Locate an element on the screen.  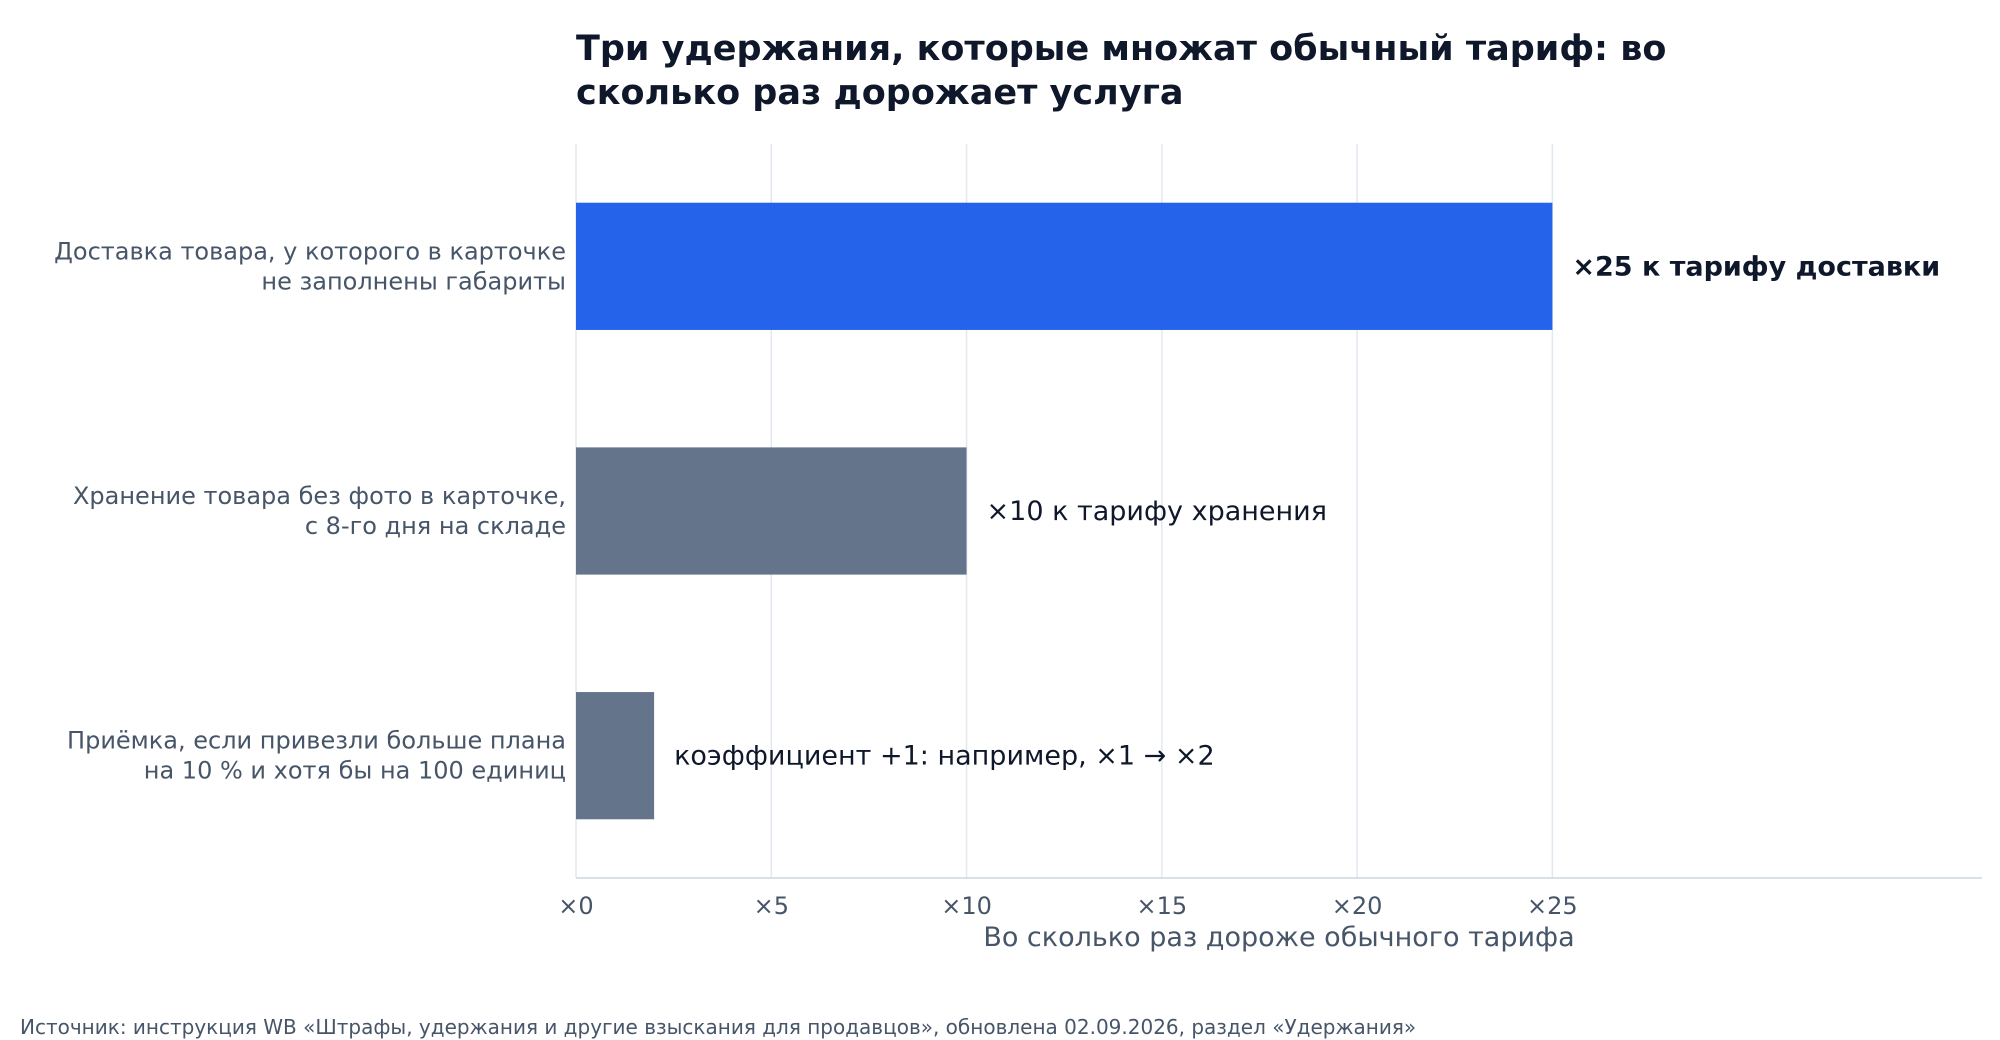
category-label: Приёмка, если привезли больше плана is located at coordinates (316, 741).